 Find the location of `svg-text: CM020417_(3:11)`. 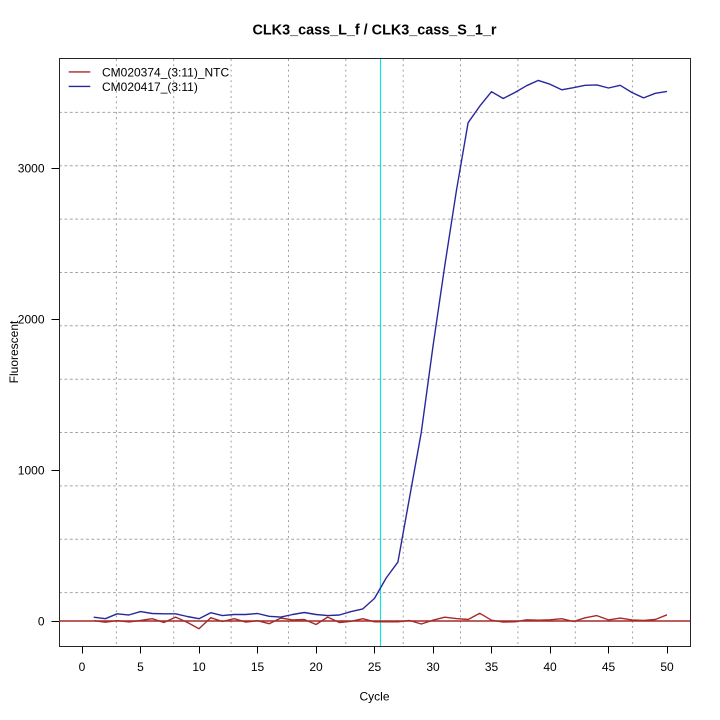

svg-text: CM020417_(3:11) is located at coordinates (150, 87).